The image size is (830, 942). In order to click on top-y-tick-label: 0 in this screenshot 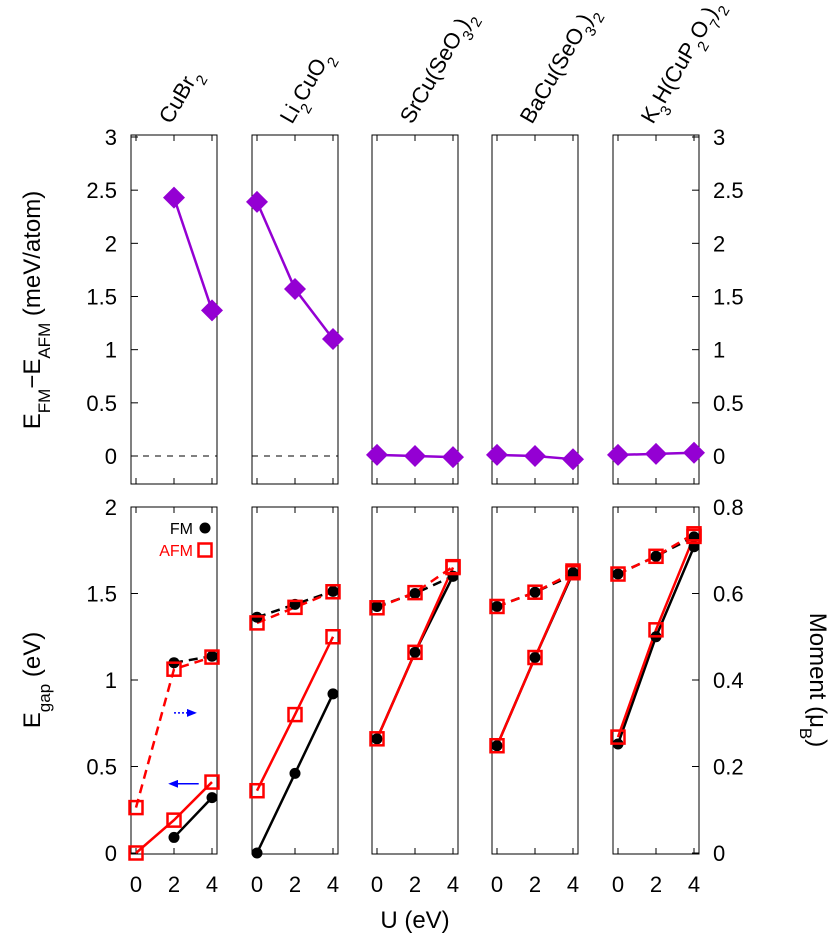, I will do `click(111, 456)`.